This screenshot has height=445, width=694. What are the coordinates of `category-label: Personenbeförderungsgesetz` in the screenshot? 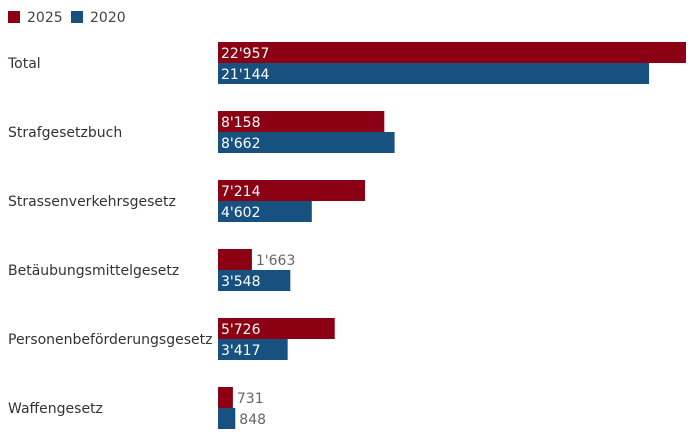 It's located at (110, 340).